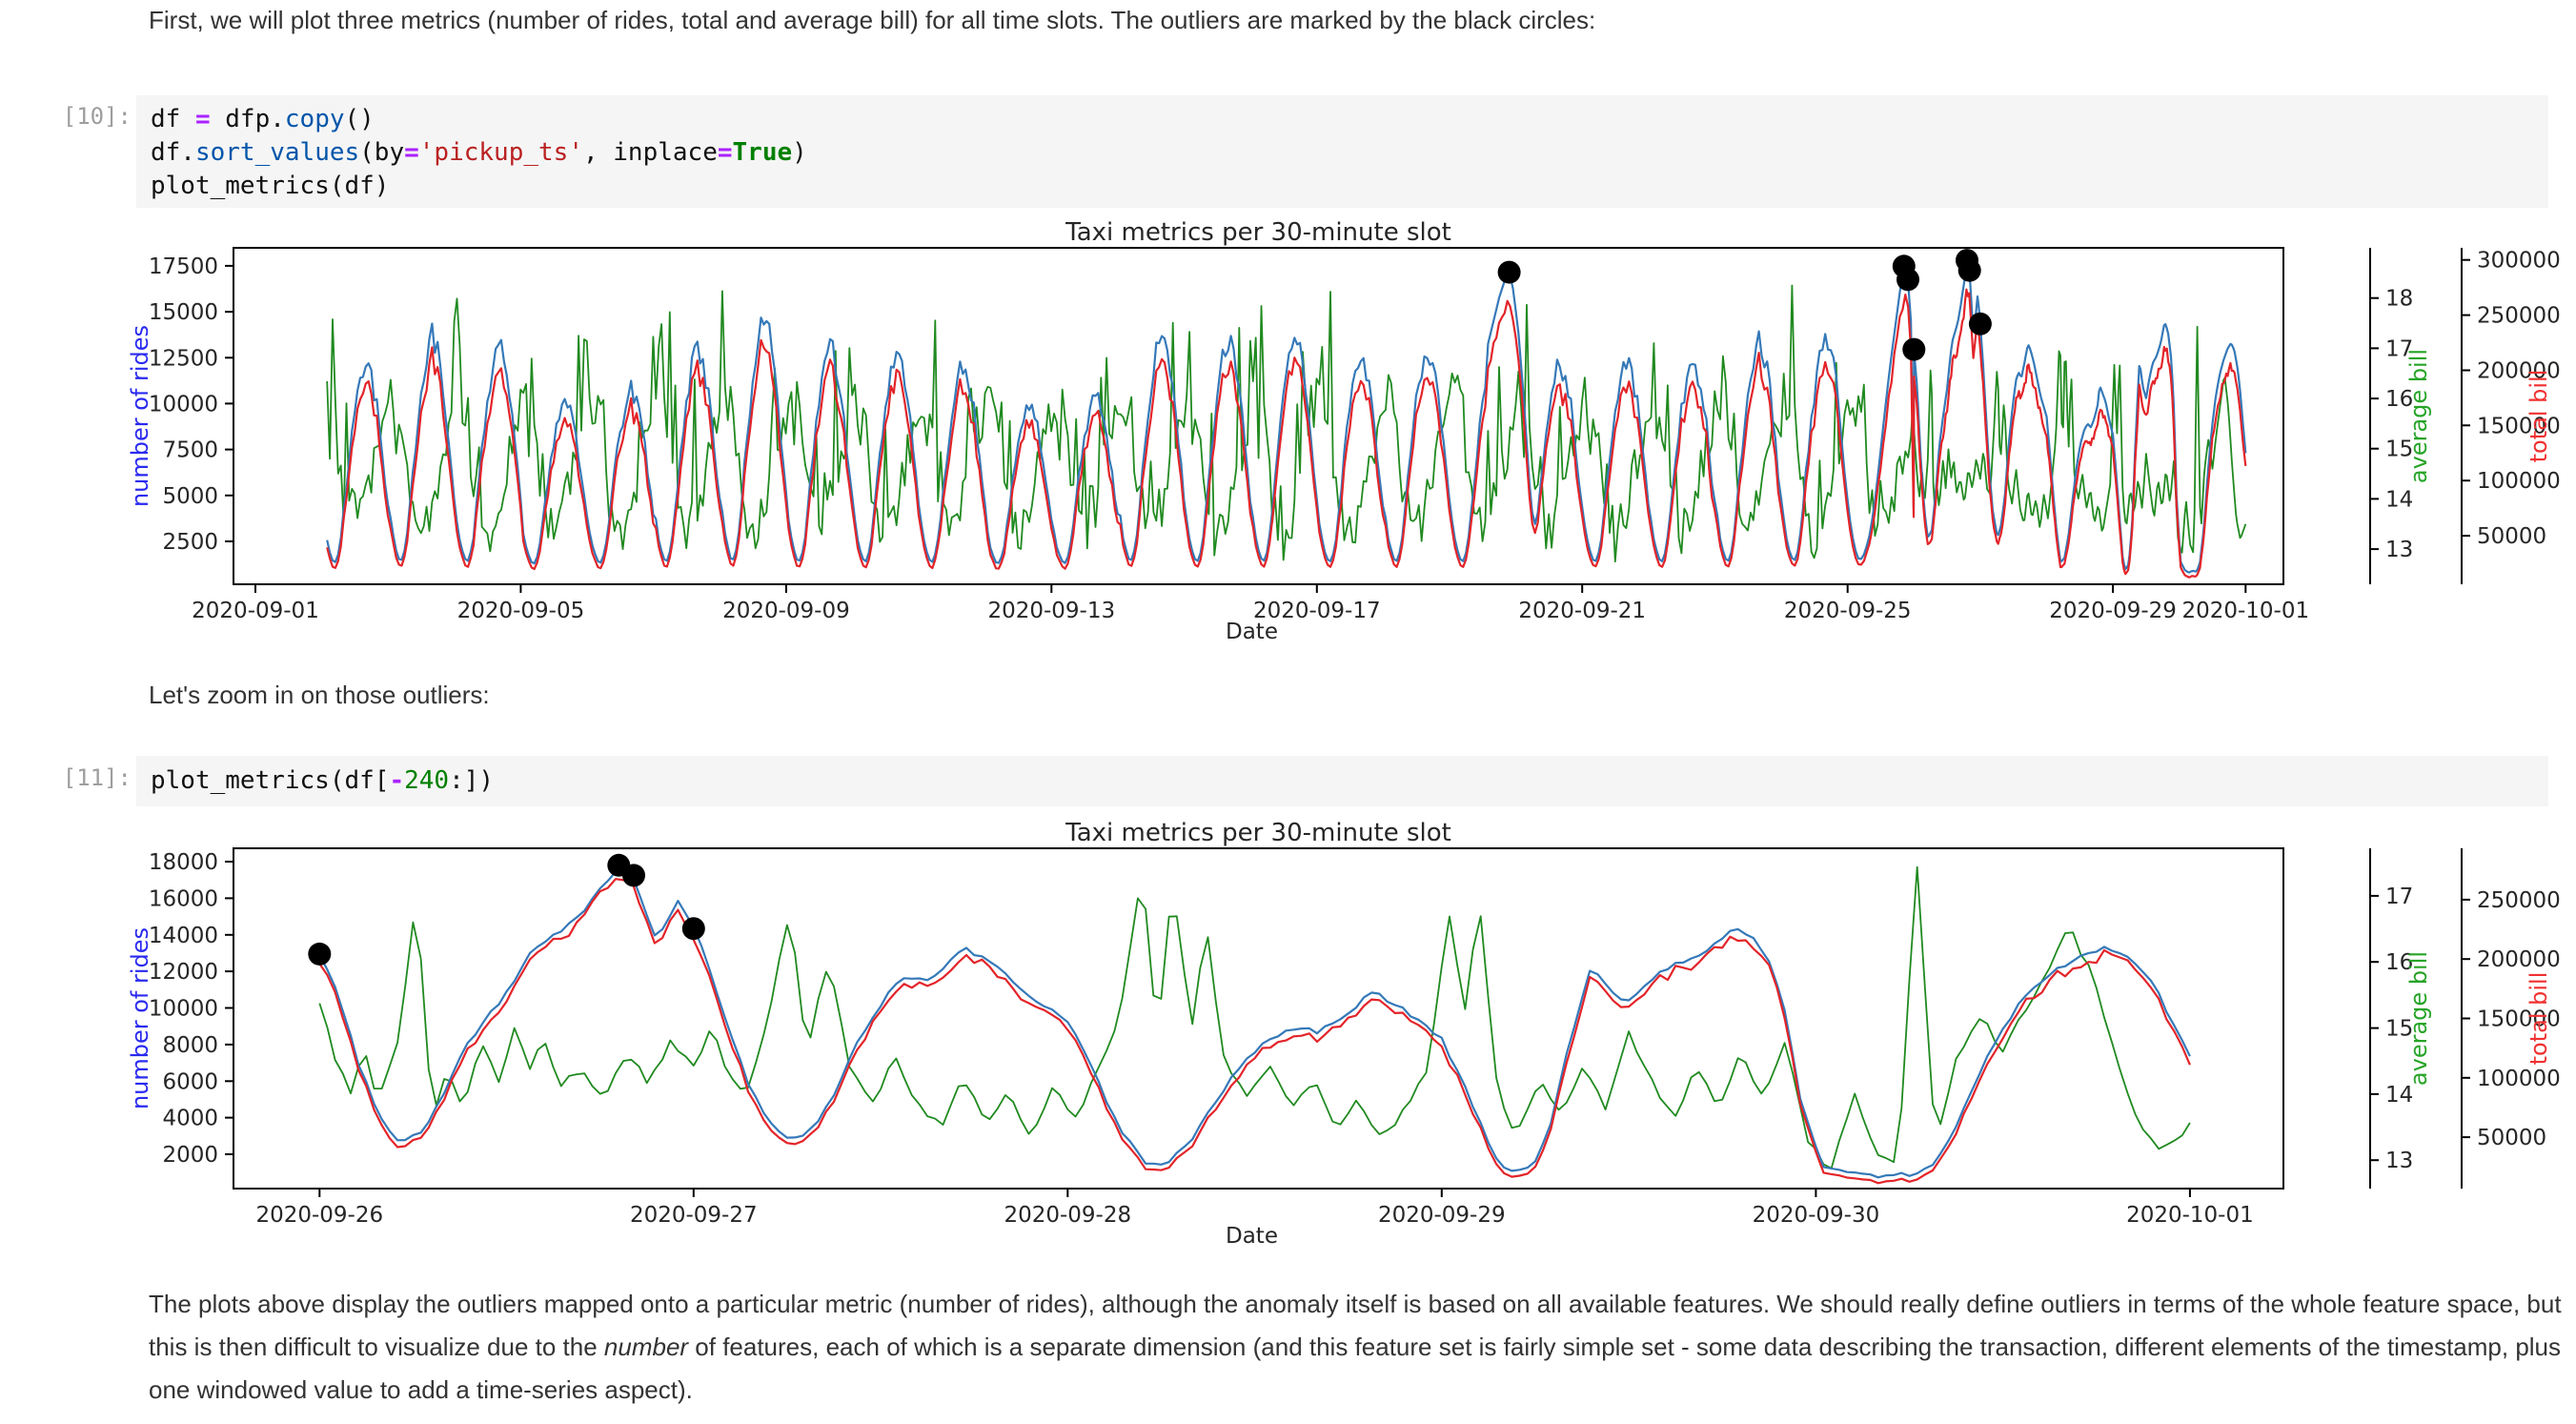 The image size is (2576, 1424). Describe the element at coordinates (1067, 1215) in the screenshot. I see `x-tick-label: 2020-09-28` at that location.